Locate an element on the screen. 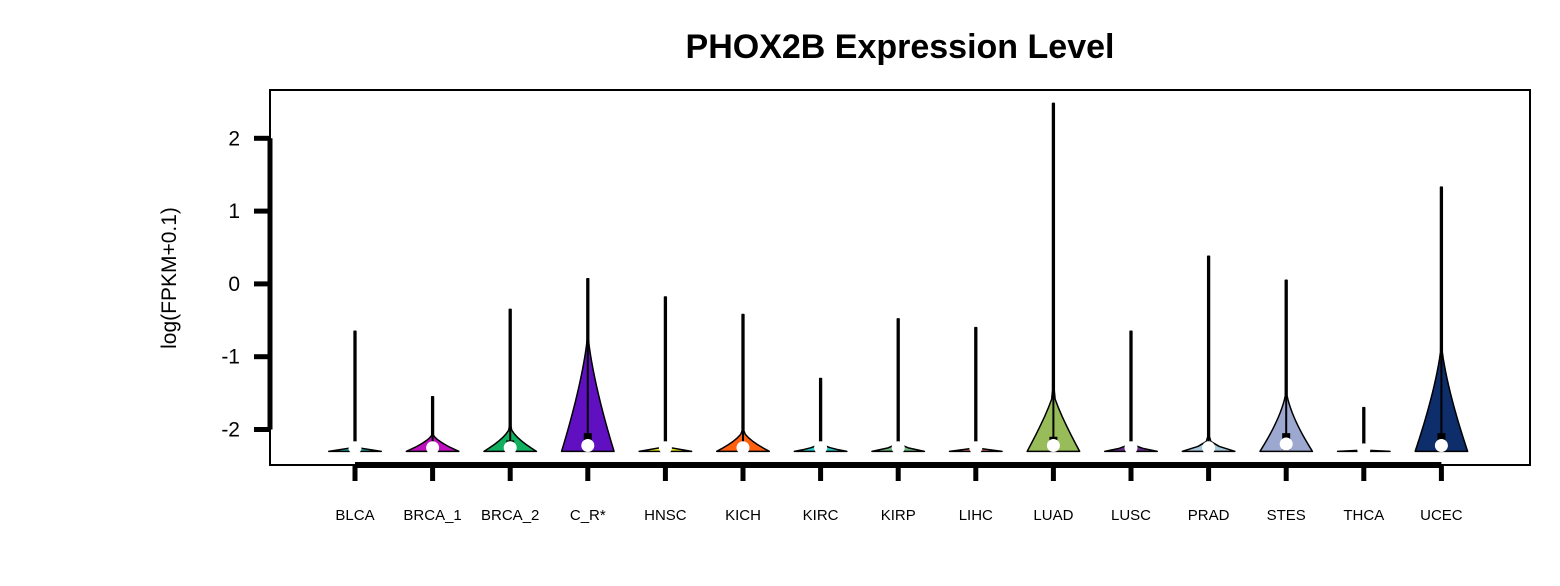 This screenshot has height=586, width=1560. x-tick-label: BRCA_2 is located at coordinates (510, 515).